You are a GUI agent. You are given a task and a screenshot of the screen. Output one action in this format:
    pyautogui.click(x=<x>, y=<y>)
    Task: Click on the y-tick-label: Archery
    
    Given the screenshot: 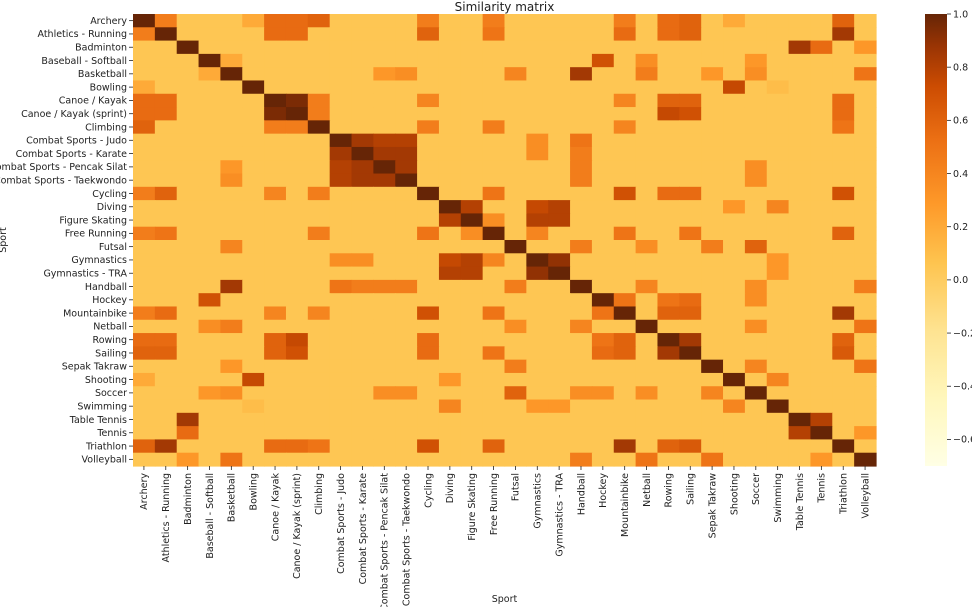 What is the action you would take?
    pyautogui.click(x=108, y=21)
    